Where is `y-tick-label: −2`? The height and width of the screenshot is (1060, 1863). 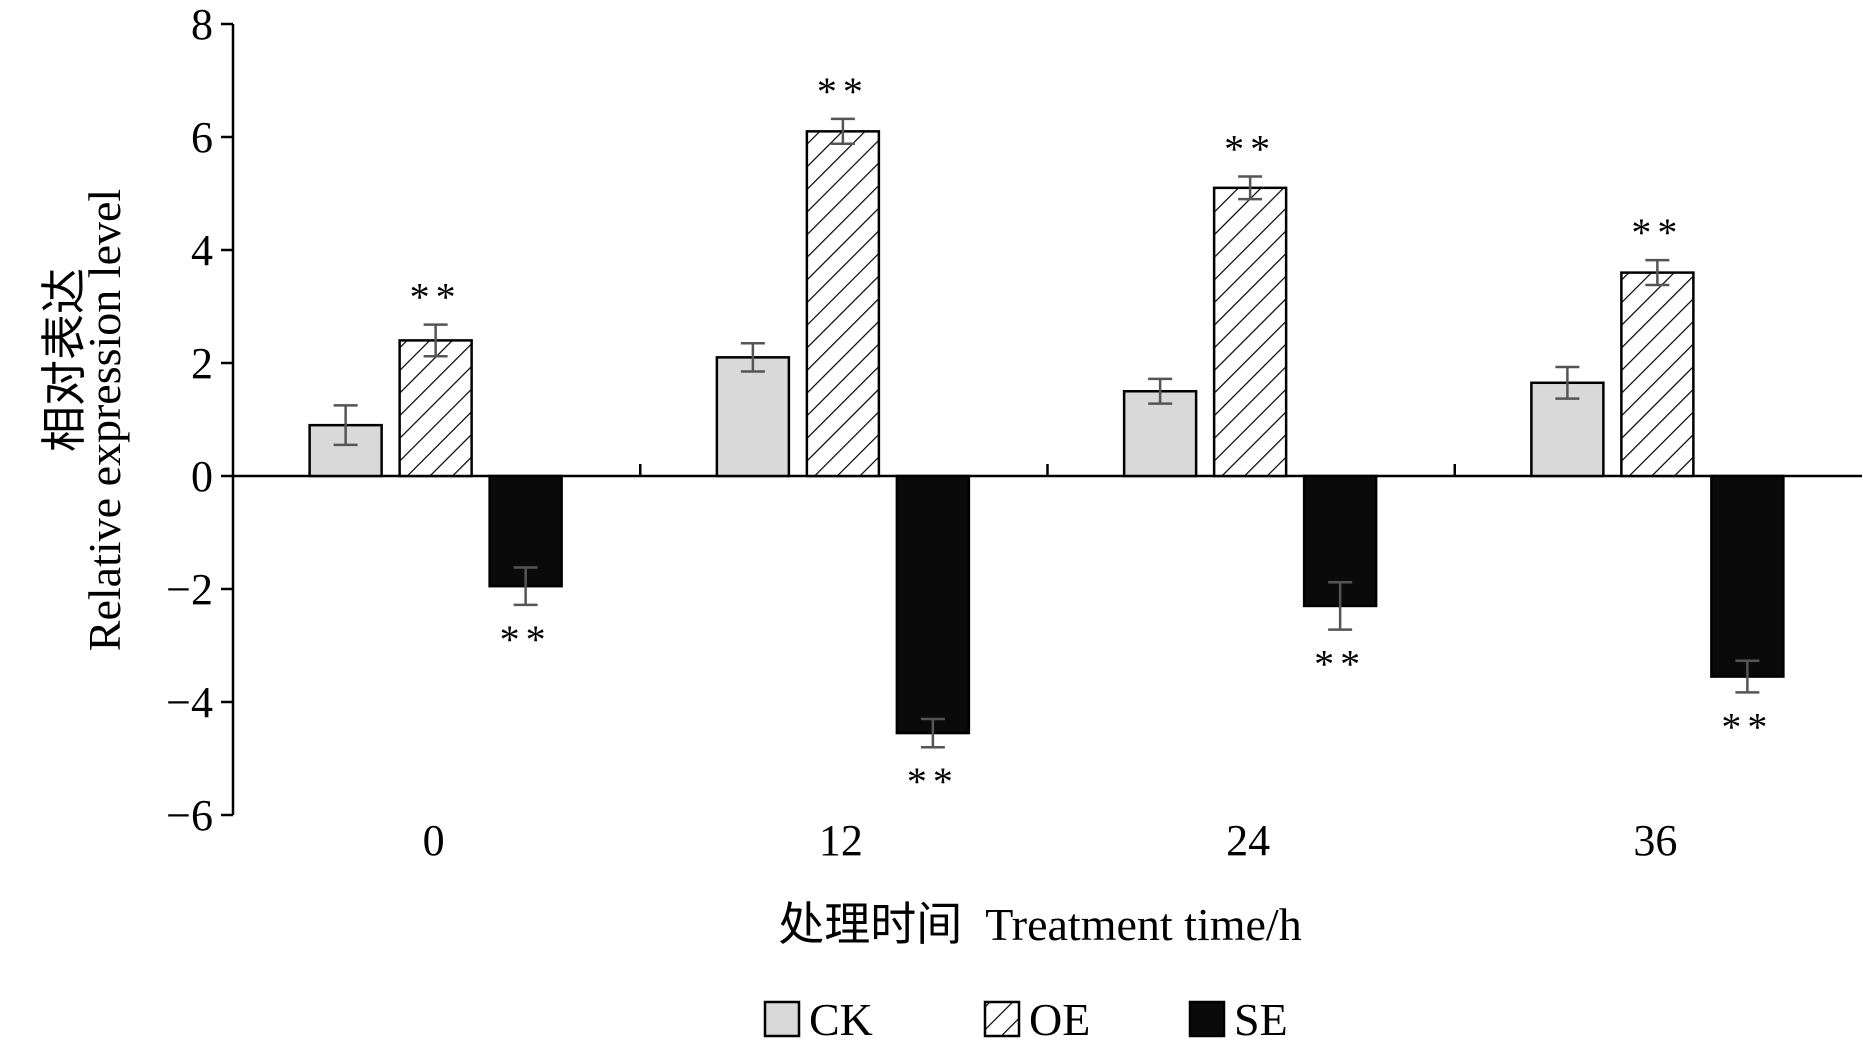 y-tick-label: −2 is located at coordinates (189, 589).